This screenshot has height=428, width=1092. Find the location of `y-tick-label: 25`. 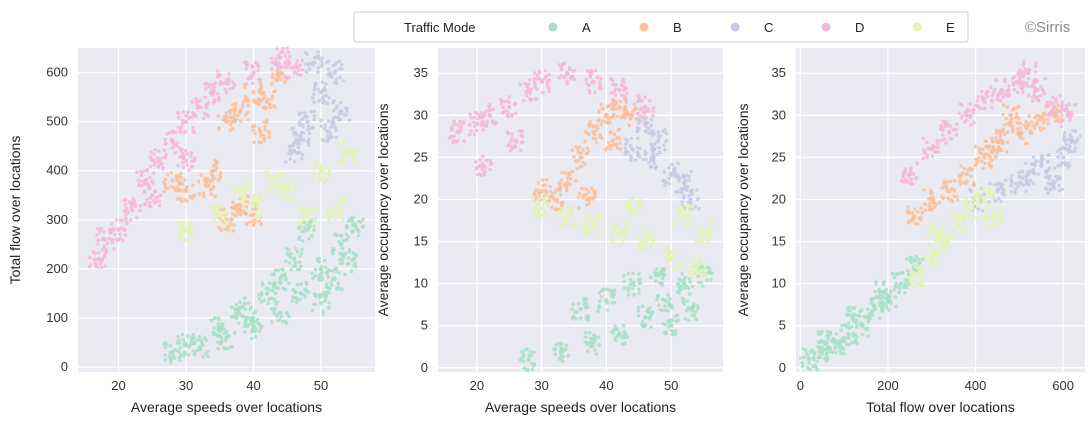

y-tick-label: 25 is located at coordinates (779, 156).